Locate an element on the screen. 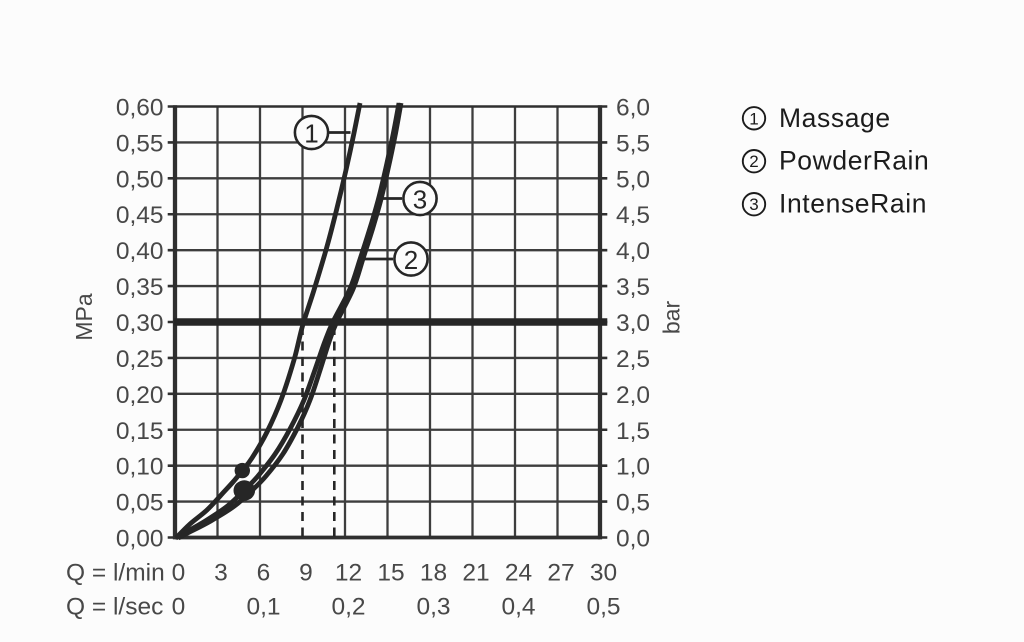 The image size is (1024, 642). svg-text: Massage is located at coordinates (835, 118).